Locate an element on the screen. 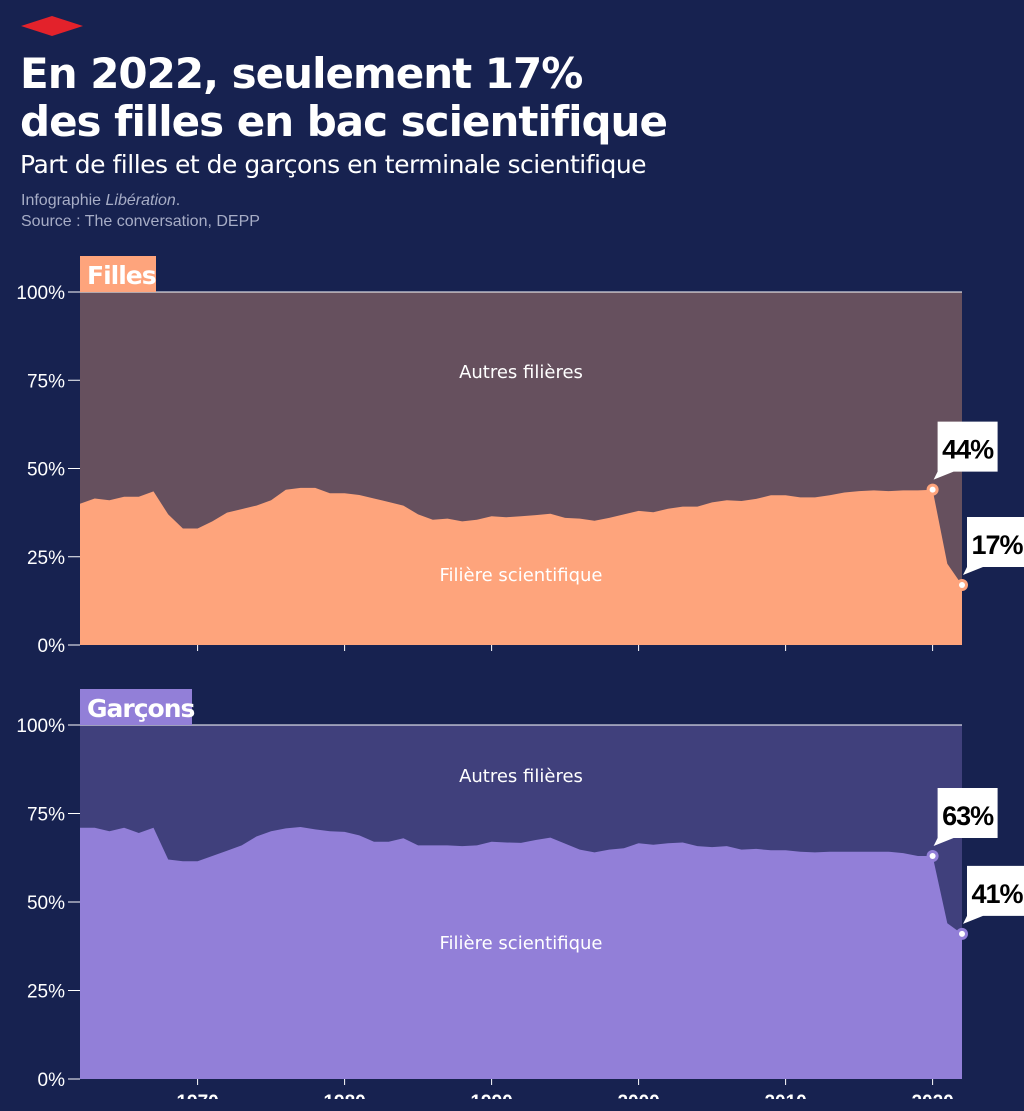 The height and width of the screenshot is (1111, 1024). credit-line: Infographie Libération. is located at coordinates (140, 200).